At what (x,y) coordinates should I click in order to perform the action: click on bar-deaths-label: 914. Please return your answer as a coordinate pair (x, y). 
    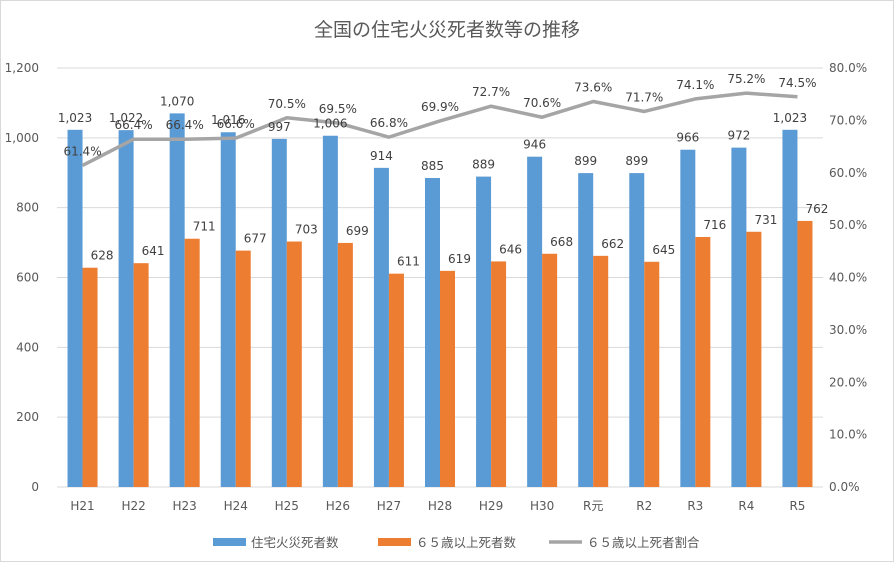
    Looking at the image, I should click on (381, 156).